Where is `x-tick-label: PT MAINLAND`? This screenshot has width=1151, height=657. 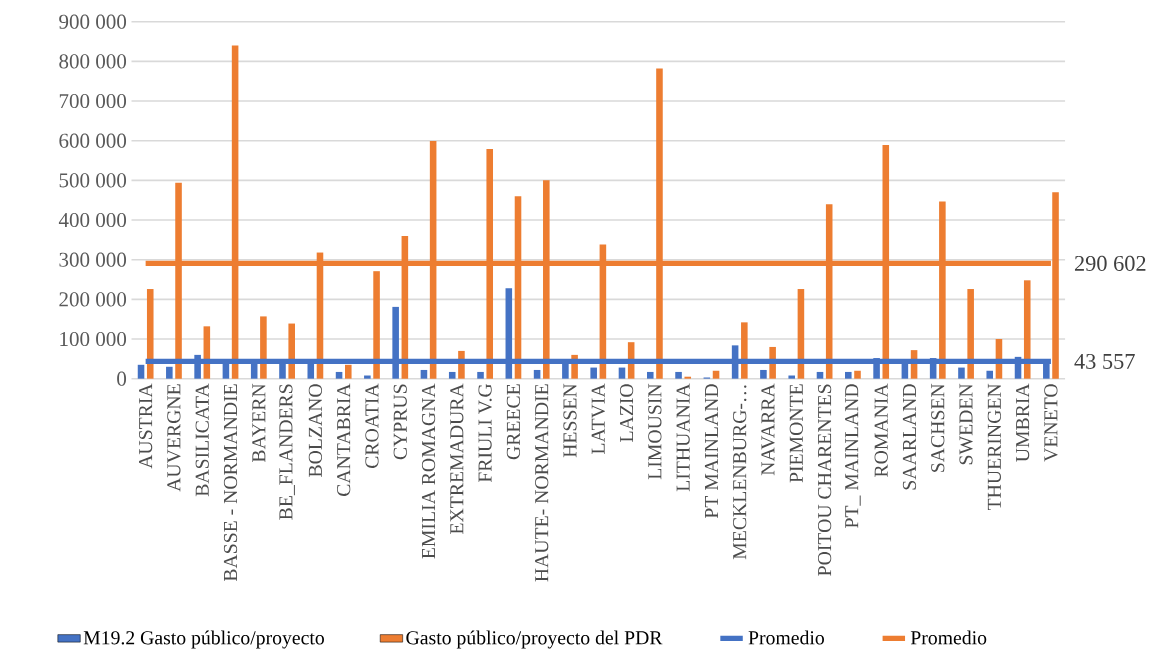
x-tick-label: PT MAINLAND is located at coordinates (711, 451).